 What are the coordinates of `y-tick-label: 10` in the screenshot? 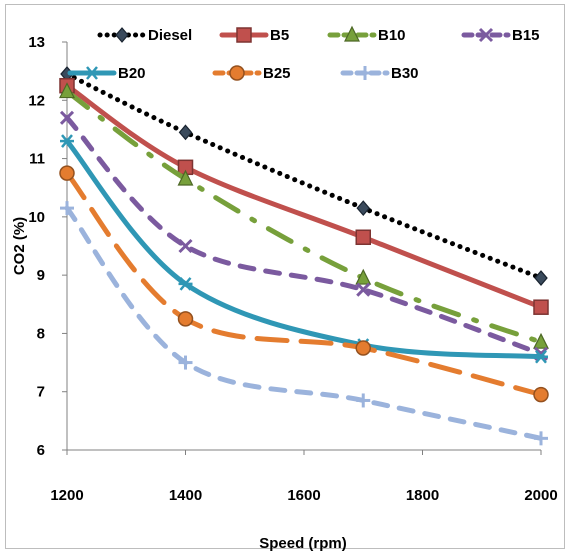 It's located at (36, 217).